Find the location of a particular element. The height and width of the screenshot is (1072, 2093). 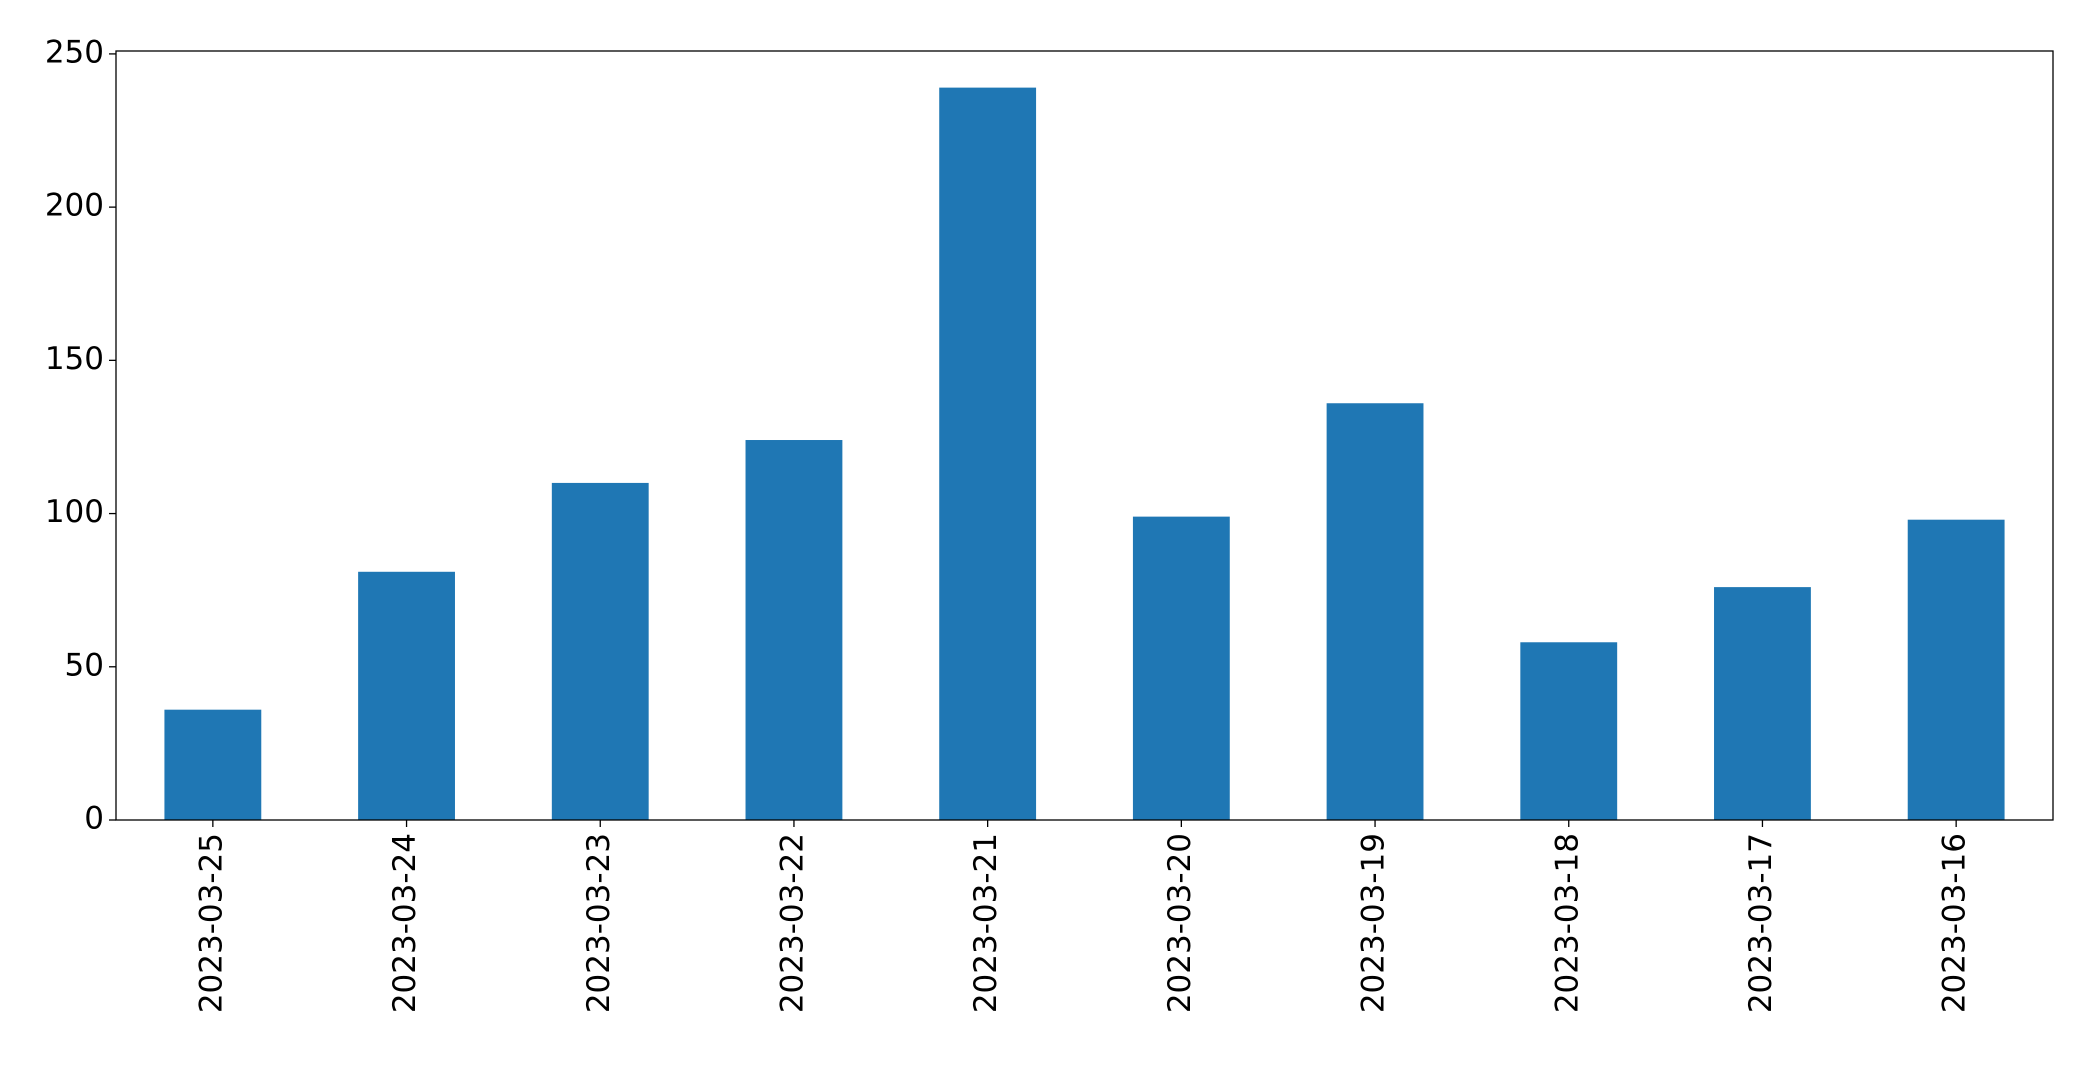

x-tick-label: 2023-03-25 is located at coordinates (211, 923).